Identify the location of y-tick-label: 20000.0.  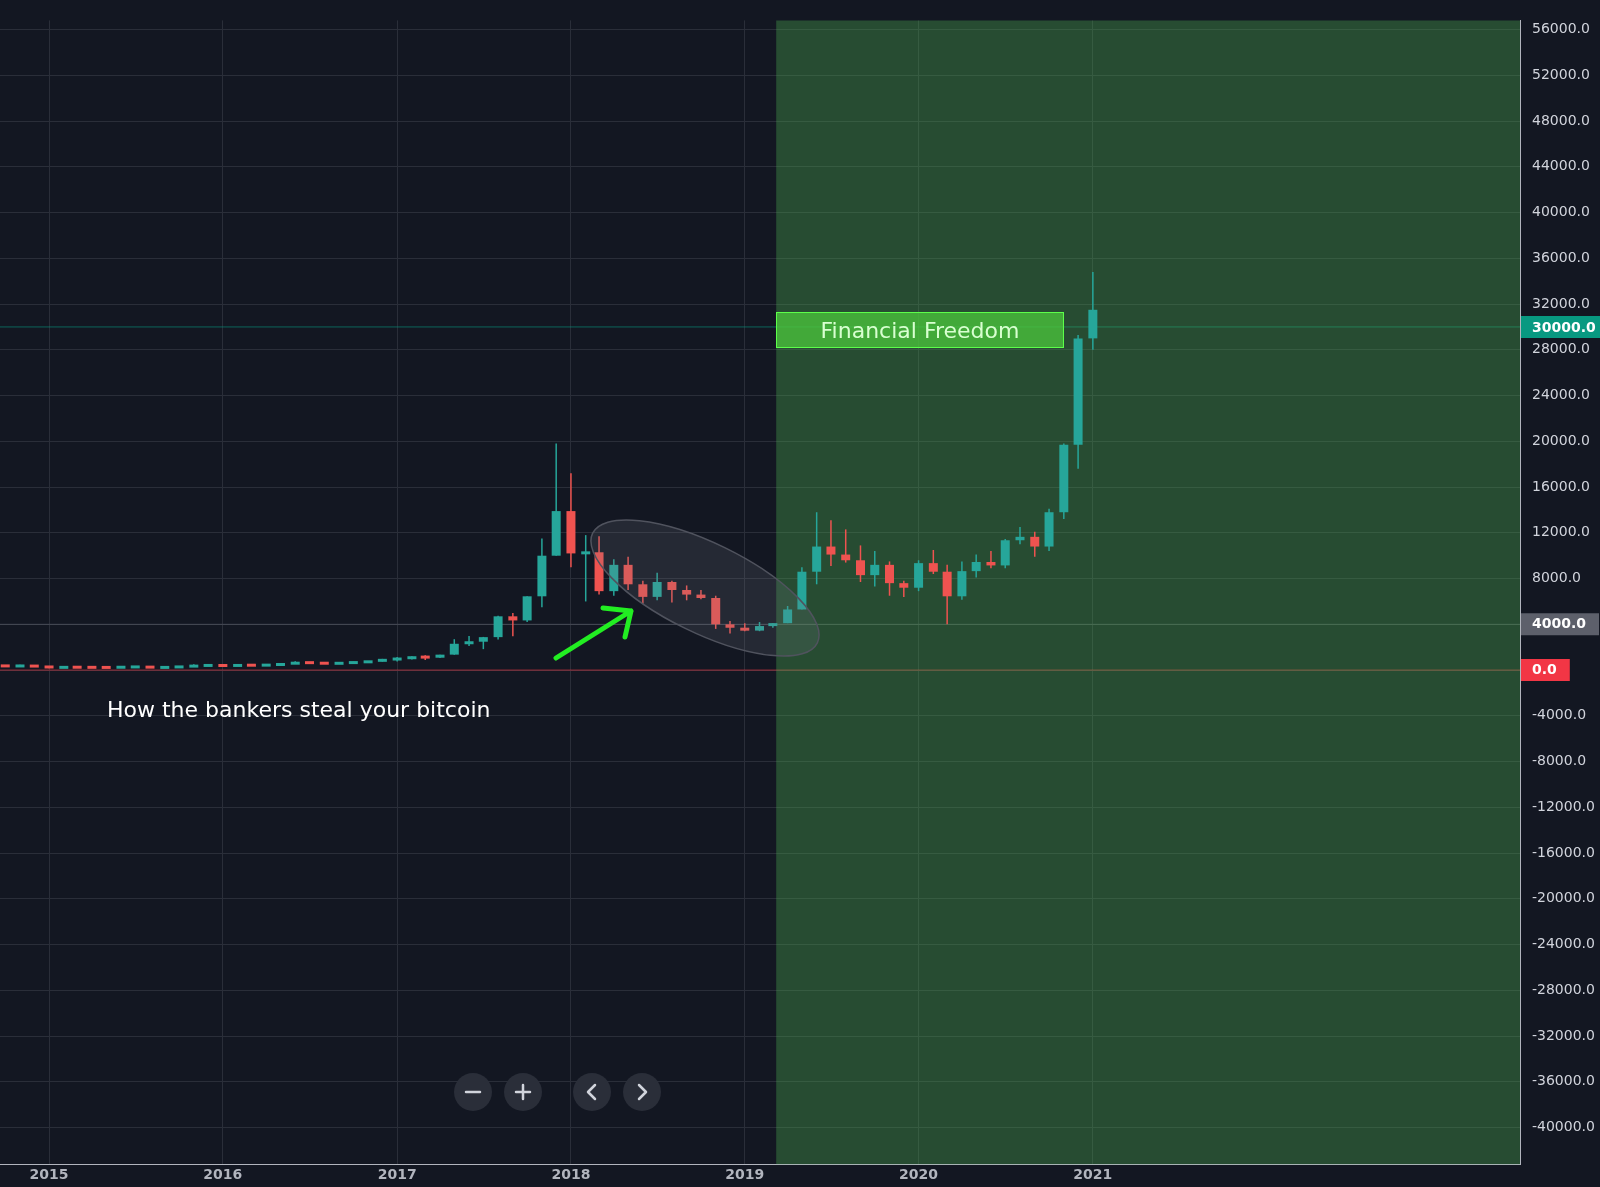
(1561, 439).